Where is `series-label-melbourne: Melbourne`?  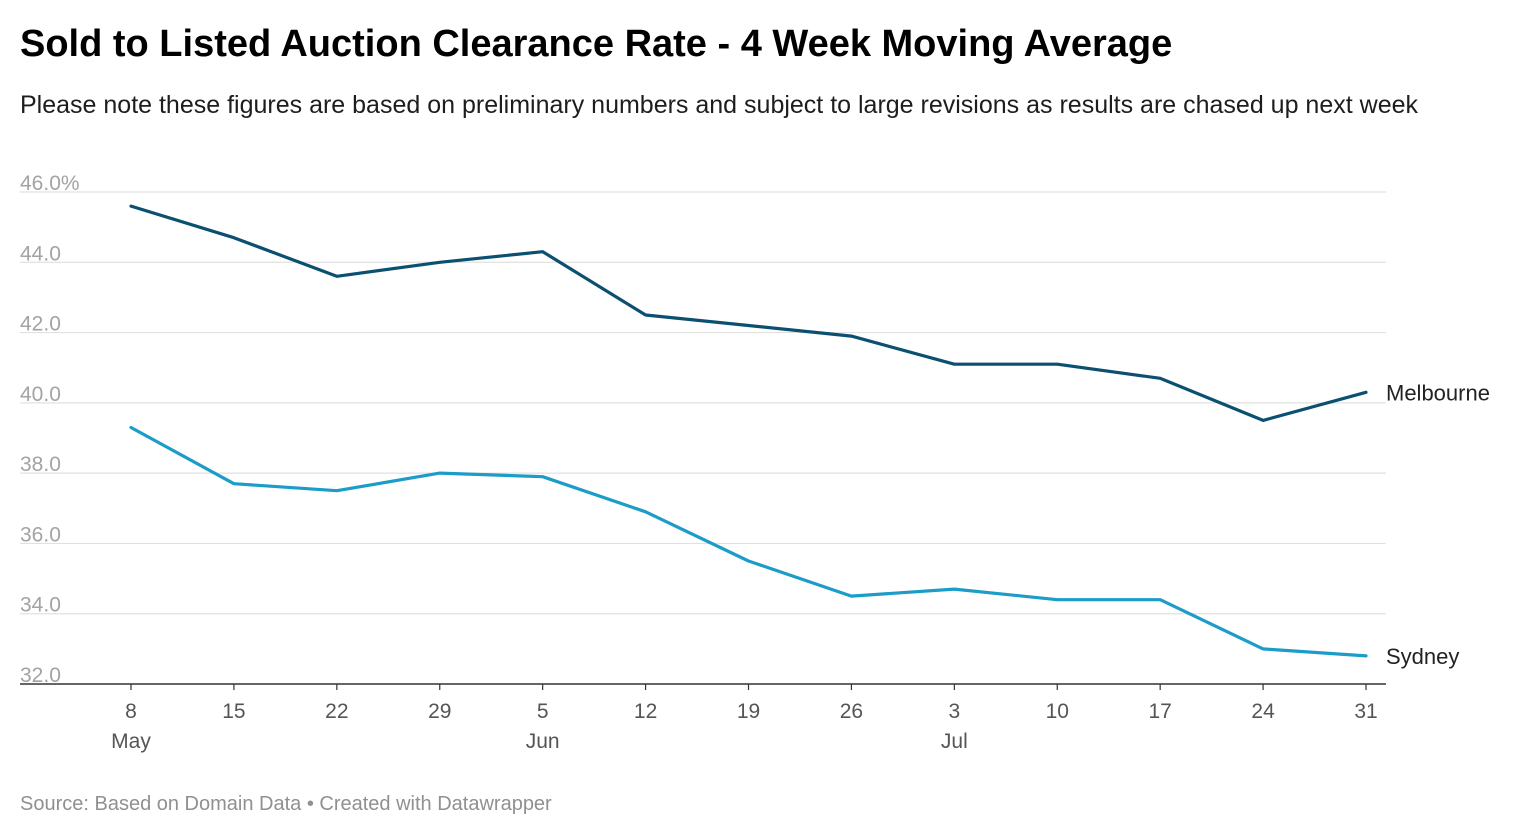 series-label-melbourne: Melbourne is located at coordinates (1438, 392).